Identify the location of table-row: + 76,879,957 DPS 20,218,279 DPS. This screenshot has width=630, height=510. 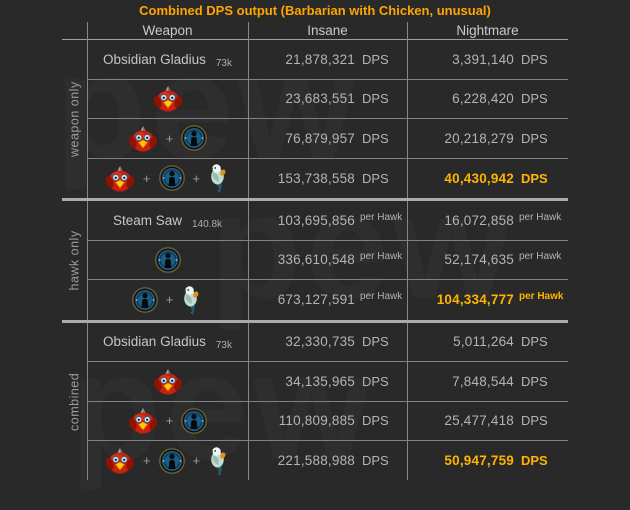
(327, 139).